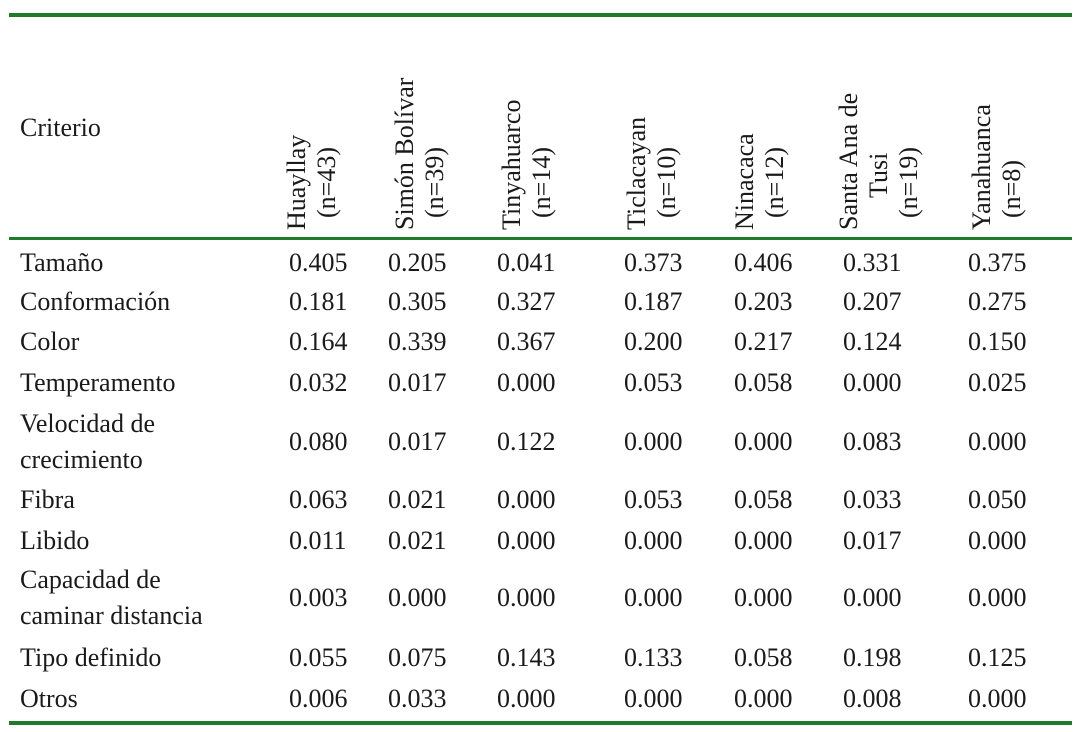 The width and height of the screenshot is (1083, 732). I want to click on table-row: Fibra 0.063 0.021 0.000 0.053 0.058 0.033 0.050, so click(541, 500).